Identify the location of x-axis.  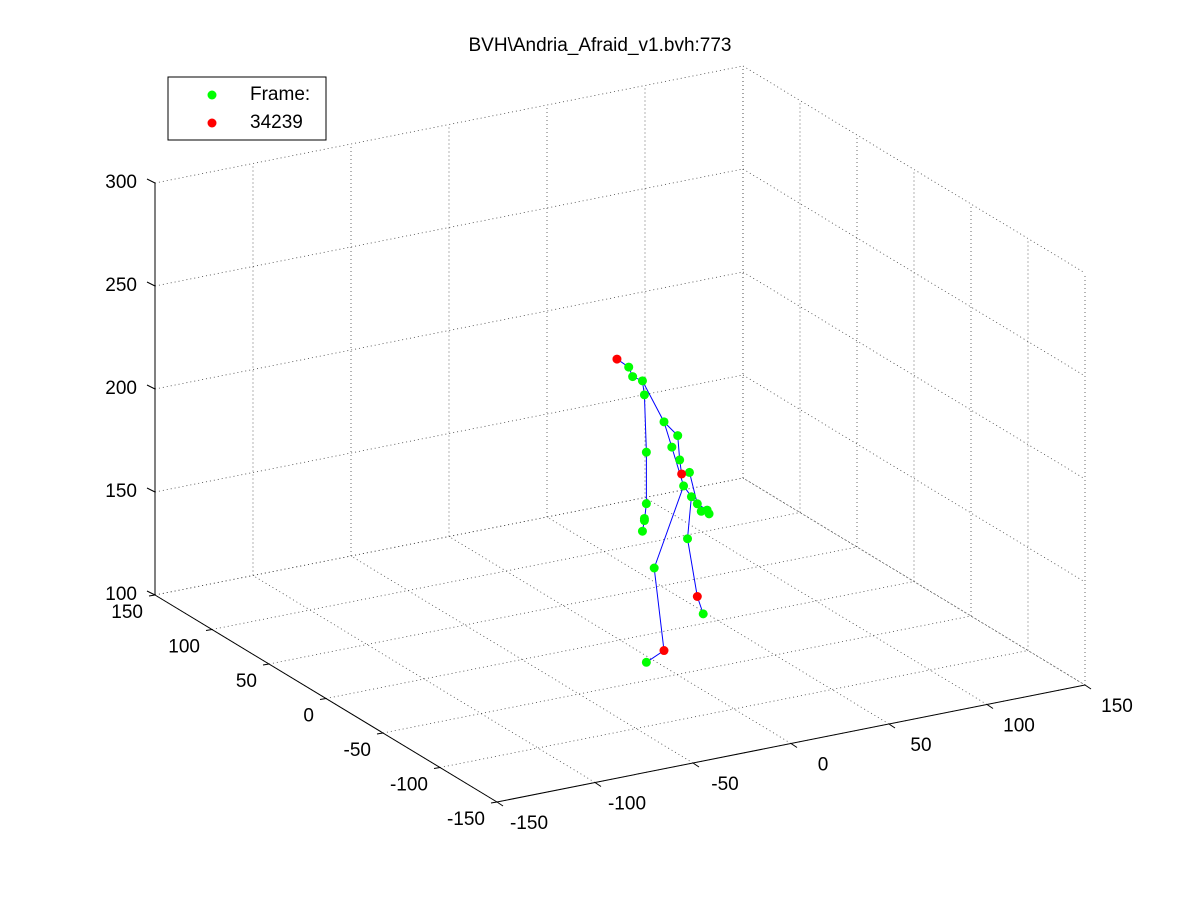
(791, 743).